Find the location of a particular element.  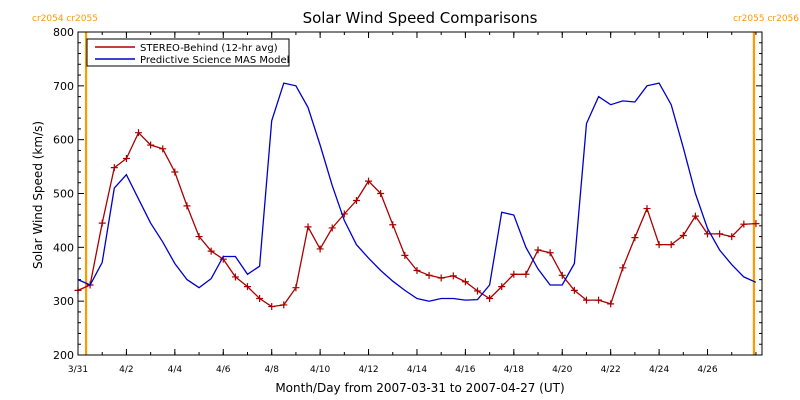

x-tick-label: 4/18 is located at coordinates (514, 370).